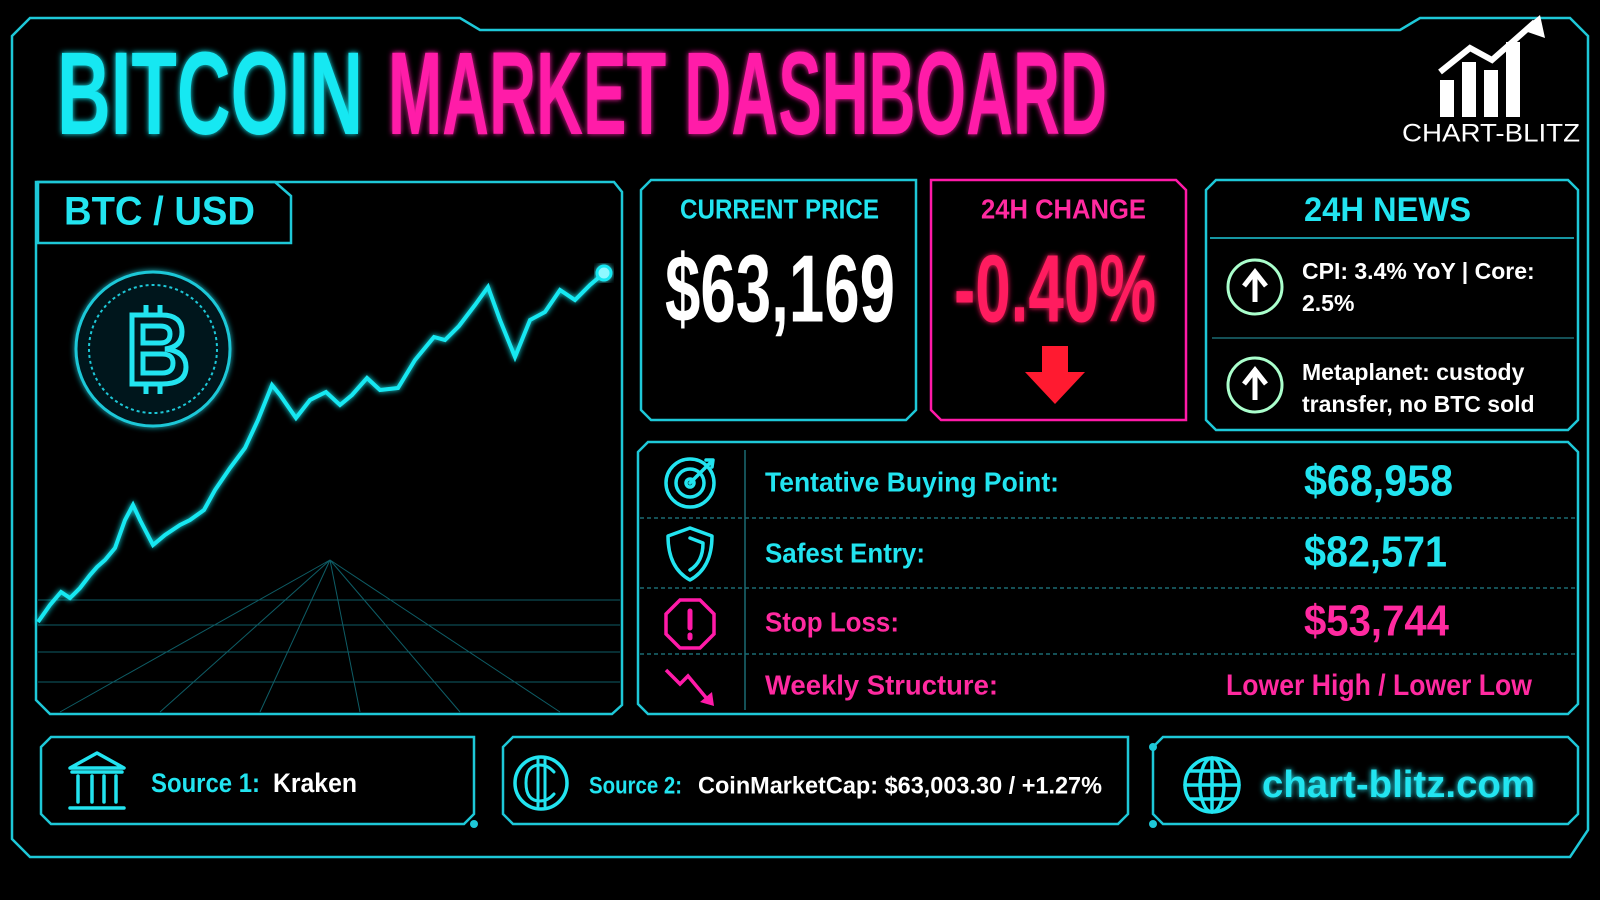  Describe the element at coordinates (321, 447) in the screenshot. I see `decorative-price-line` at that location.